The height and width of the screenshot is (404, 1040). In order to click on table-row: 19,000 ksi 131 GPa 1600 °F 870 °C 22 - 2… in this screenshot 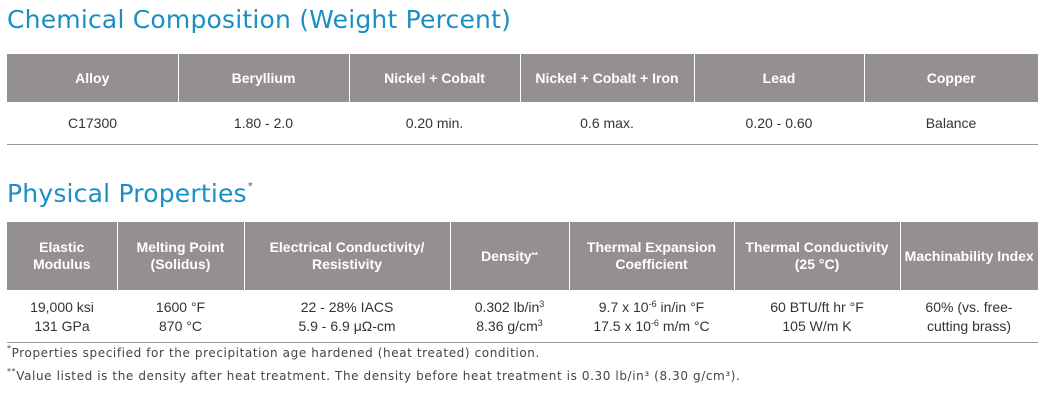, I will do `click(522, 316)`.